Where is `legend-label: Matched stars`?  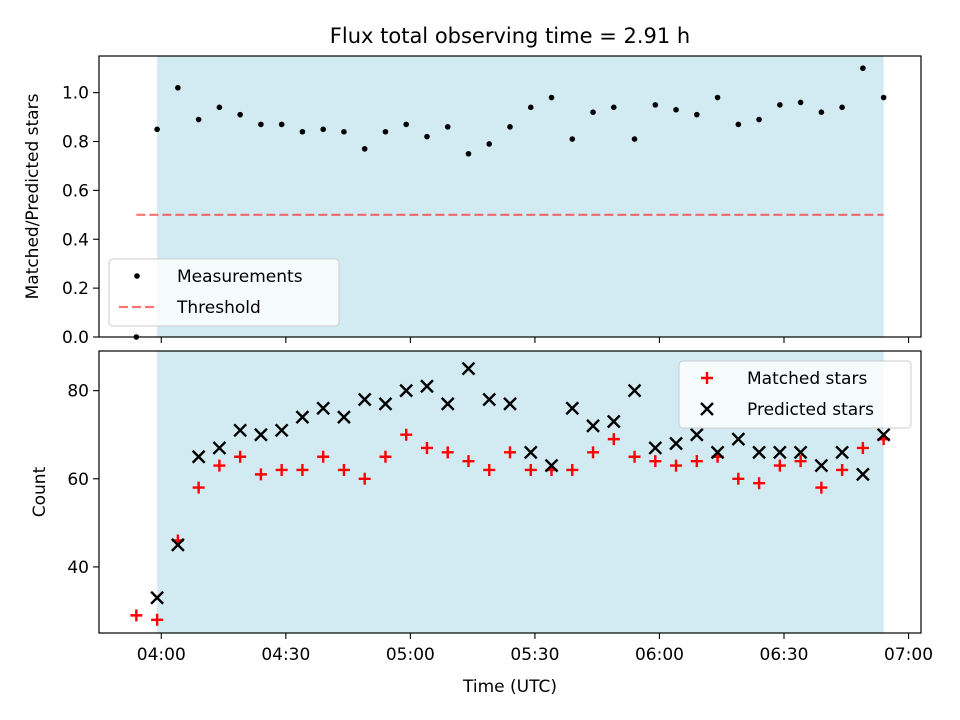 legend-label: Matched stars is located at coordinates (807, 379).